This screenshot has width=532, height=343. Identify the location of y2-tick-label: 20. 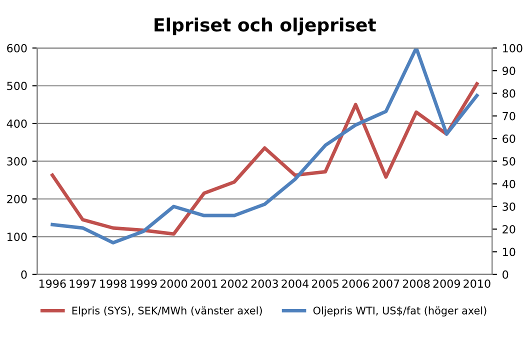
(509, 229).